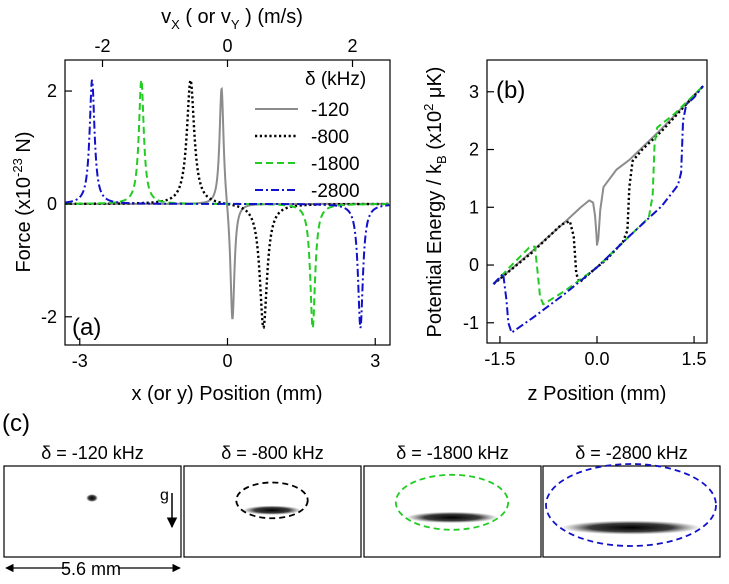 Image resolution: width=729 pixels, height=584 pixels. I want to click on panel-b-xlabel: z Position (mm), so click(597, 394).